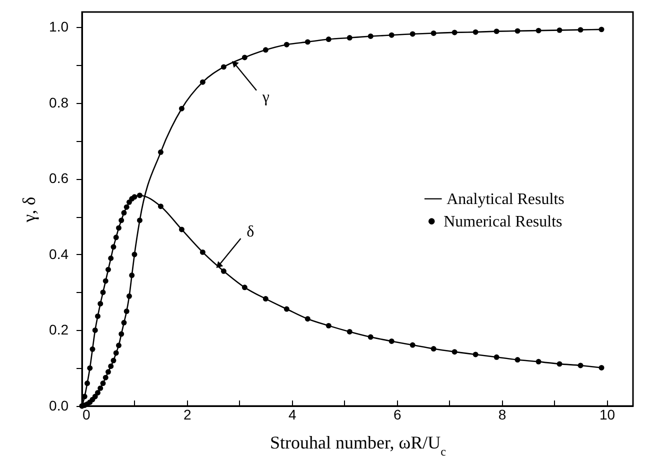  Describe the element at coordinates (503, 221) in the screenshot. I see `legend-label: Numerical Results` at that location.